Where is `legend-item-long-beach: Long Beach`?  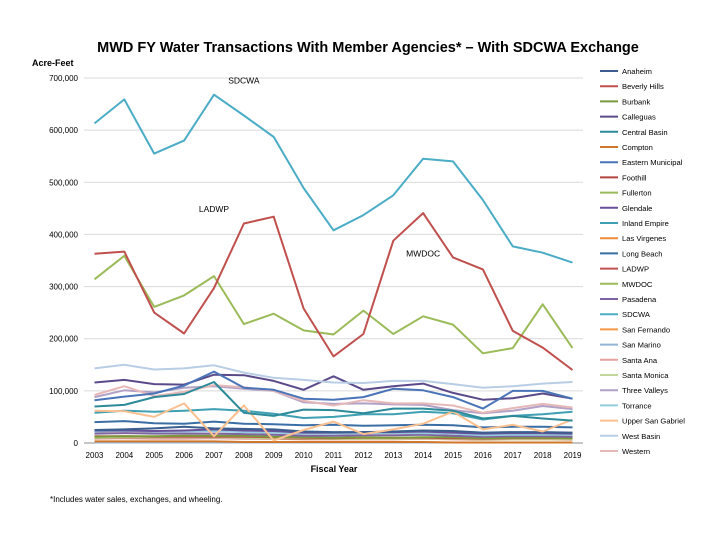
legend-item-long-beach: Long Beach is located at coordinates (631, 253).